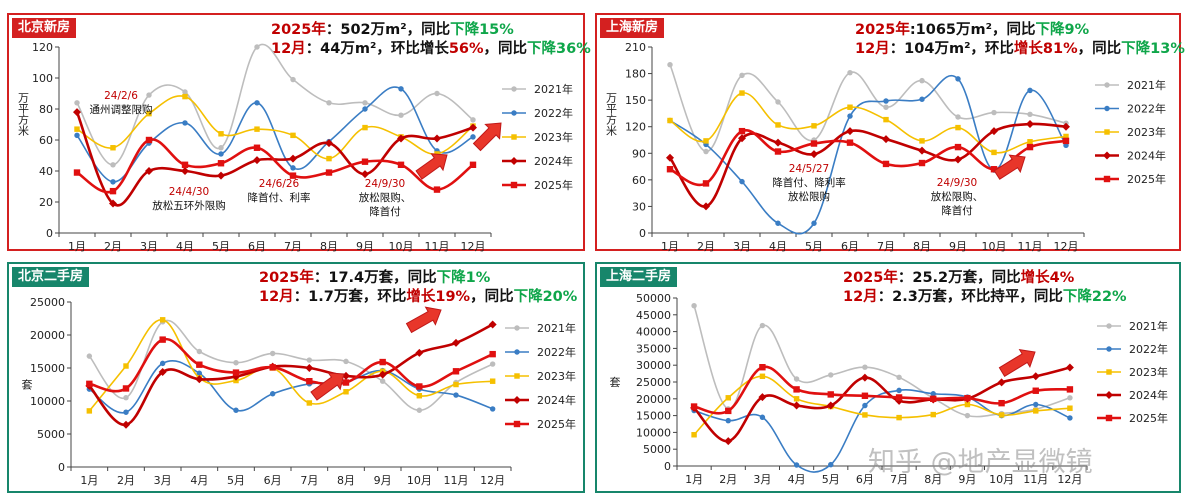  What do you see at coordinates (27, 385) in the screenshot?
I see `y-axis-label: 套` at bounding box center [27, 385].